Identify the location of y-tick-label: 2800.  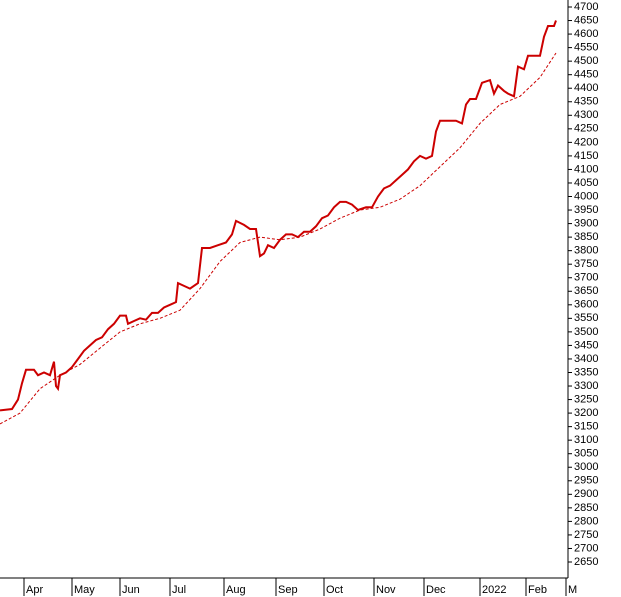
(586, 521).